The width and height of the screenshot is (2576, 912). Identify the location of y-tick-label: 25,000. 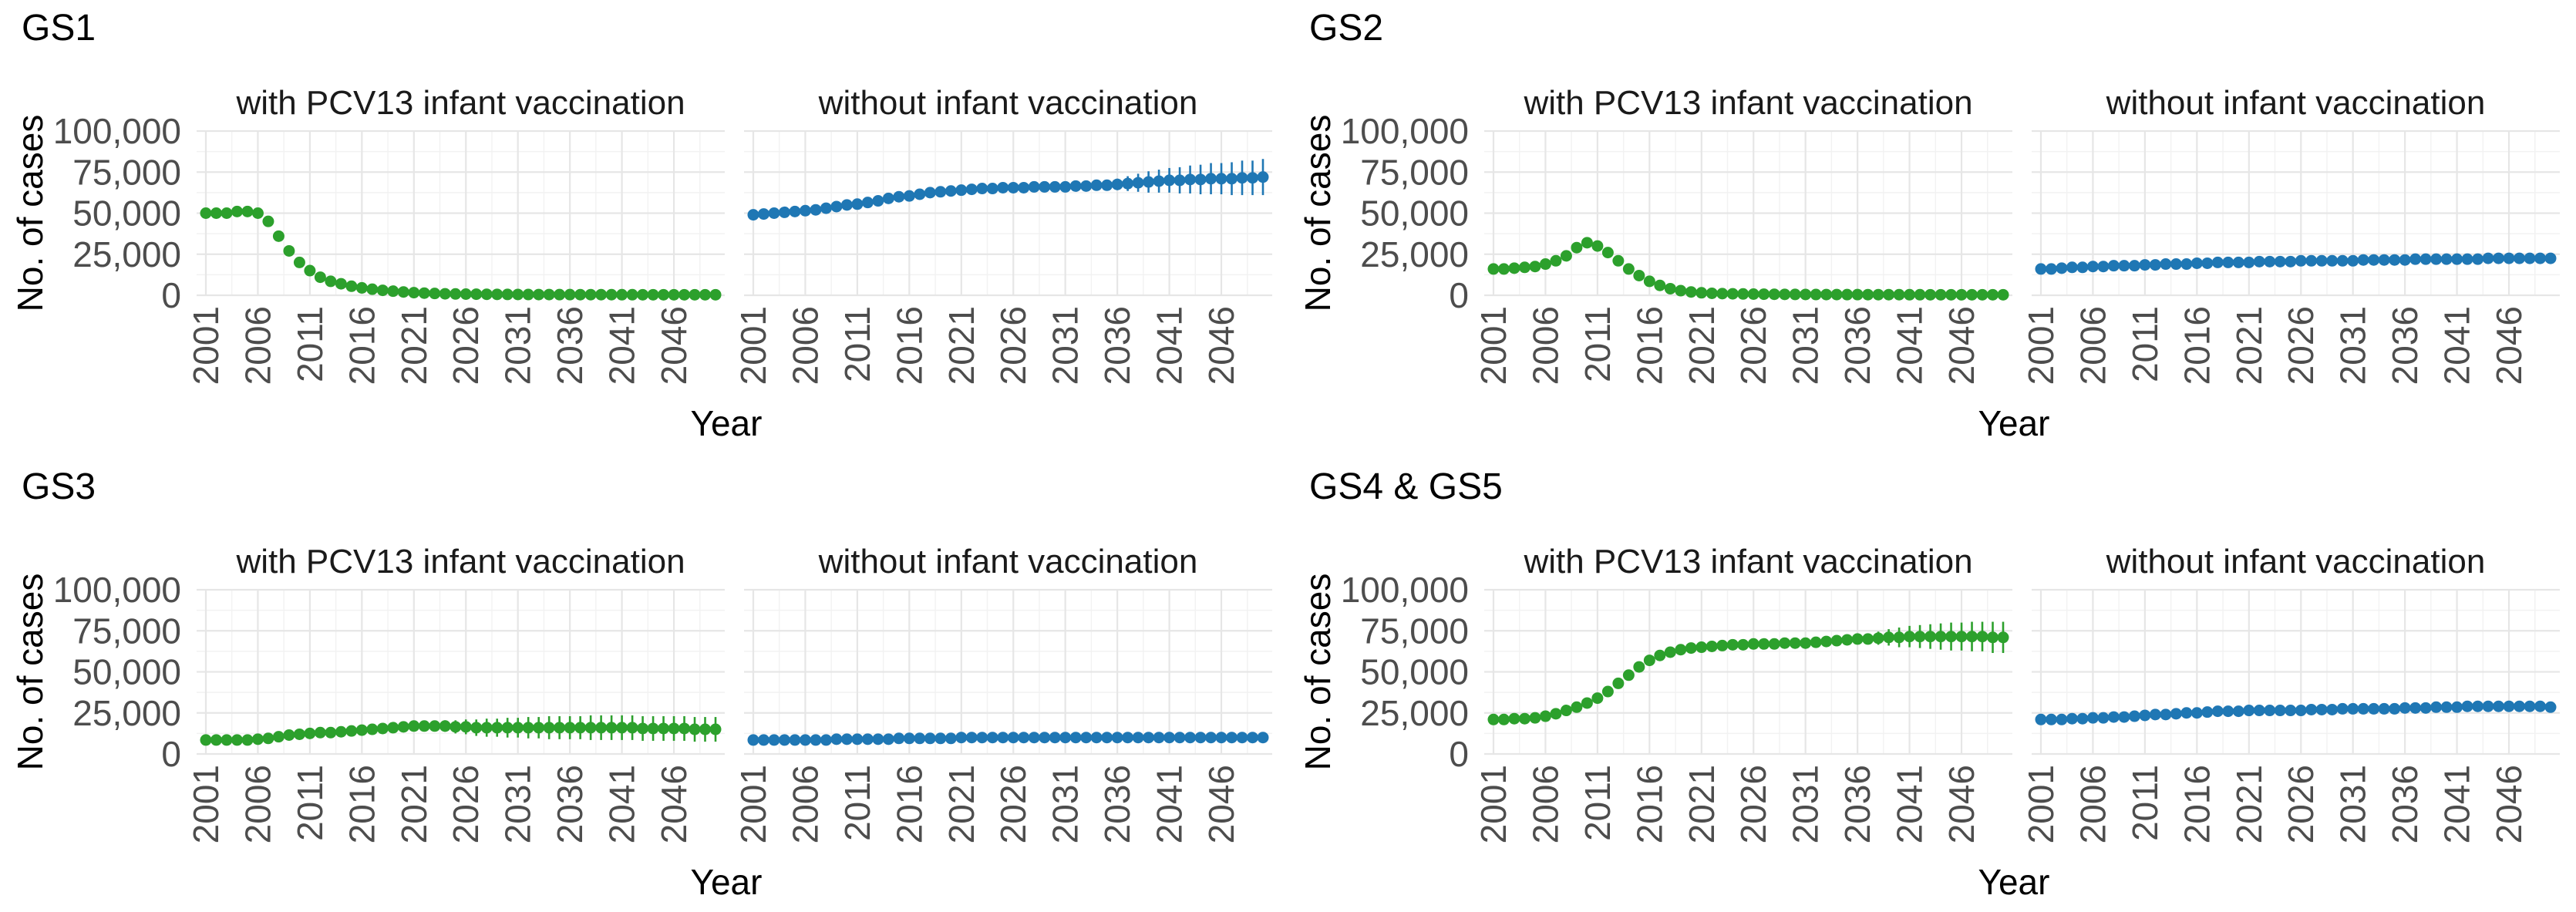
(126, 713).